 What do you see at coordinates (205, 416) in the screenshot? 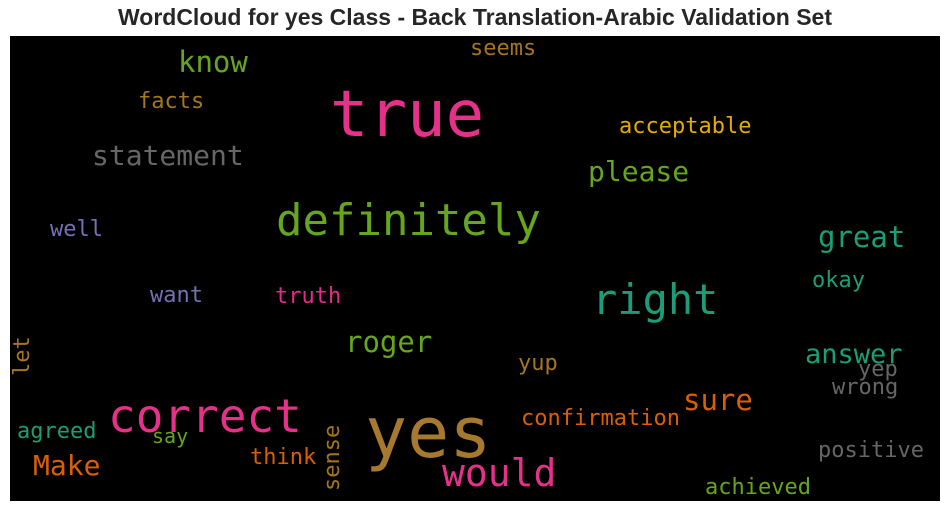
I see `word-correct: correct` at bounding box center [205, 416].